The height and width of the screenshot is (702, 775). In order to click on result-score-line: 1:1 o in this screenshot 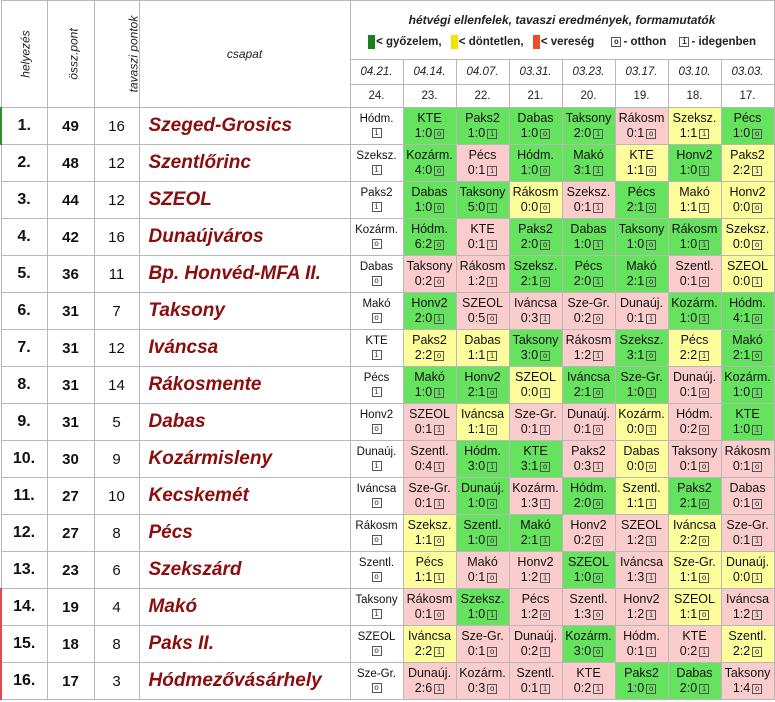, I will do `click(641, 170)`.